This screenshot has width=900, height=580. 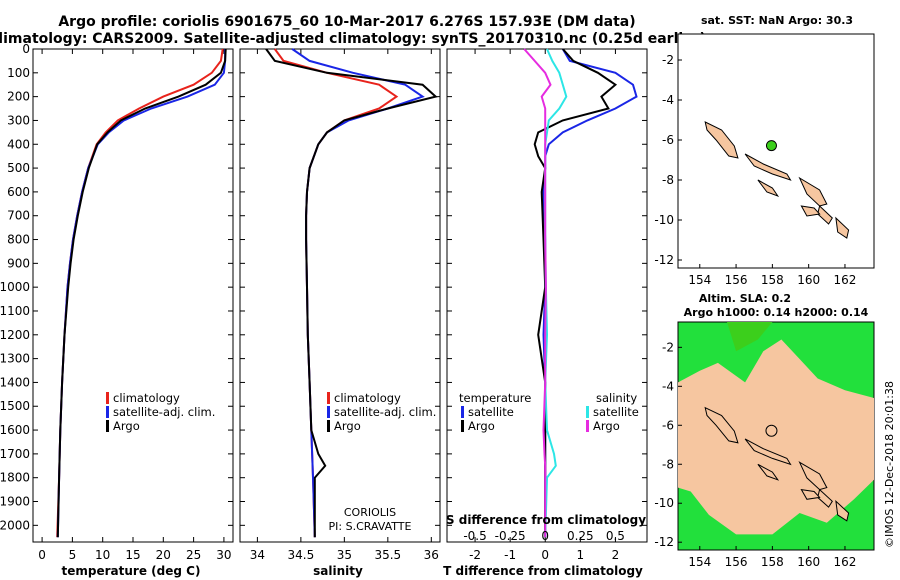 What do you see at coordinates (771, 146) in the screenshot?
I see `sst-argo-position-marker` at bounding box center [771, 146].